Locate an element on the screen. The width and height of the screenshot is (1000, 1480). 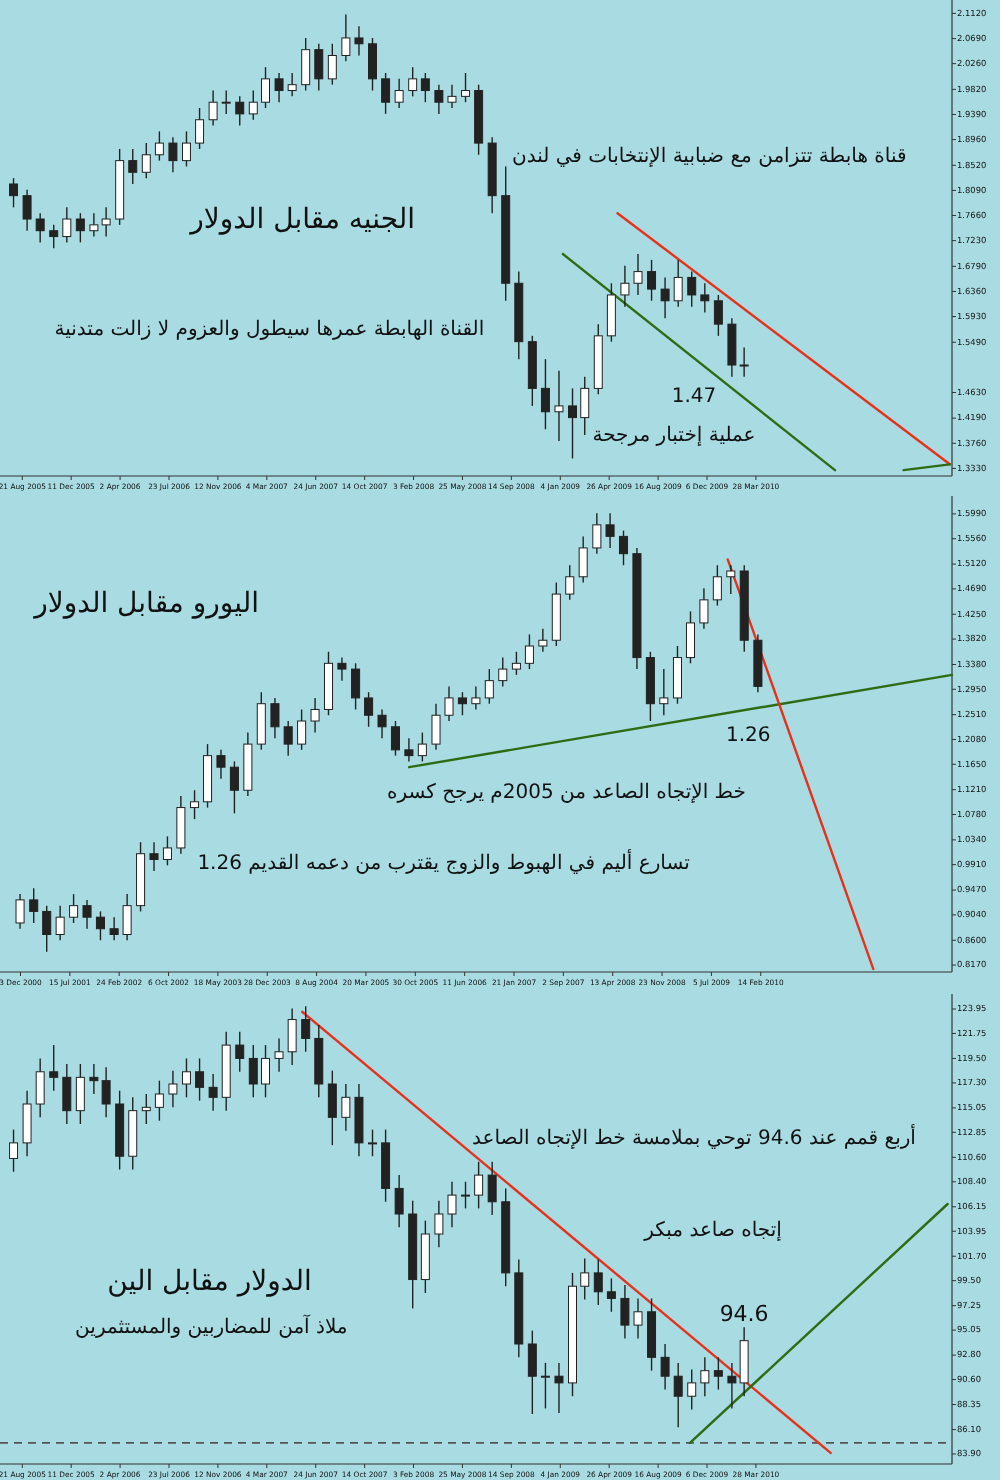
annotation: 1.47 is located at coordinates (694, 396).